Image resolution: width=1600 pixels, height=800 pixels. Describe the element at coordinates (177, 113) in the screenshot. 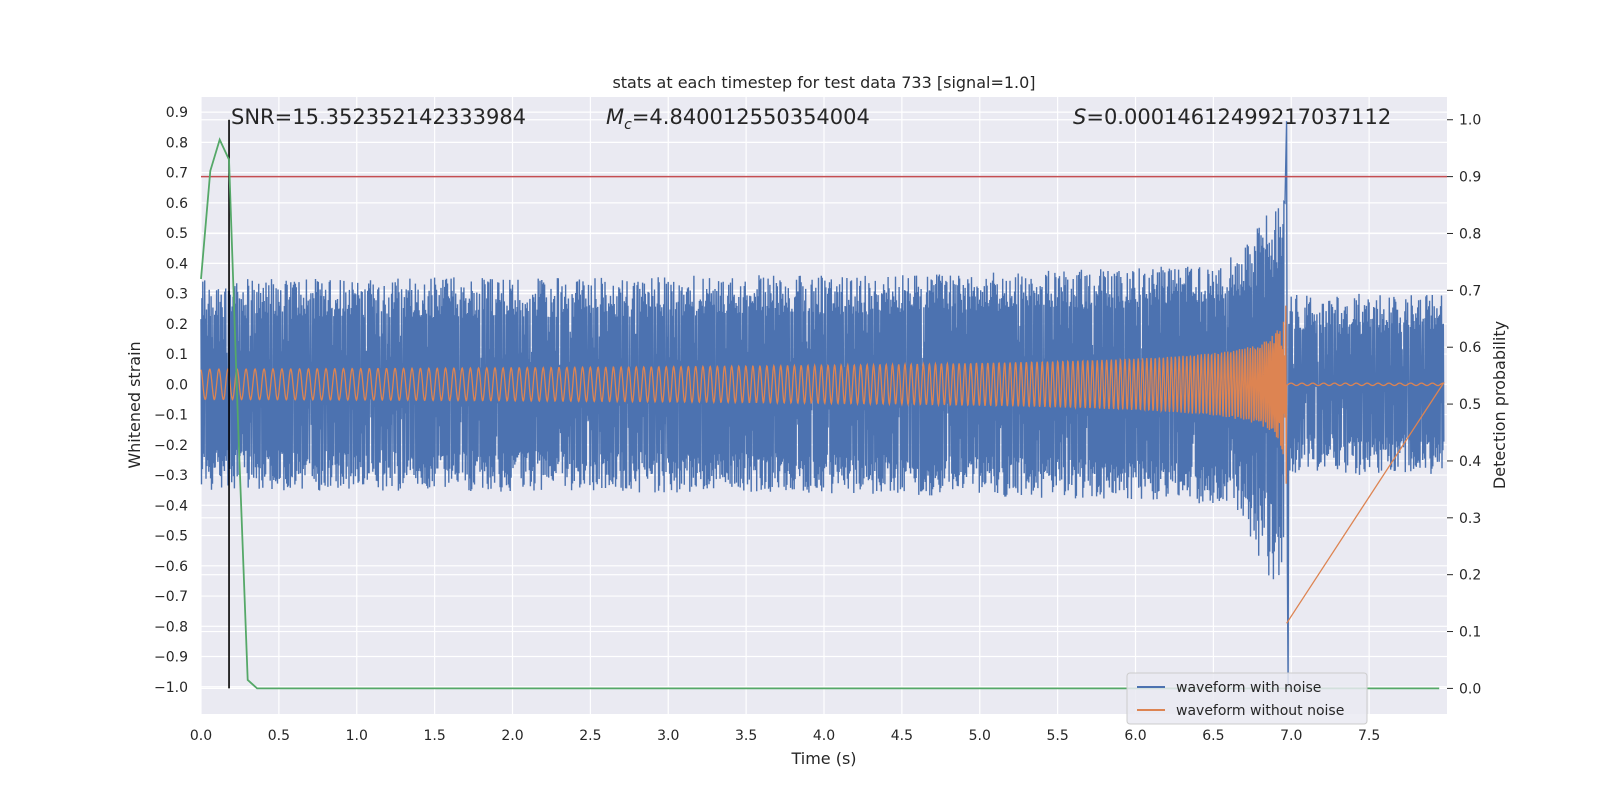

I see `y-tick-label: 0.9` at that location.